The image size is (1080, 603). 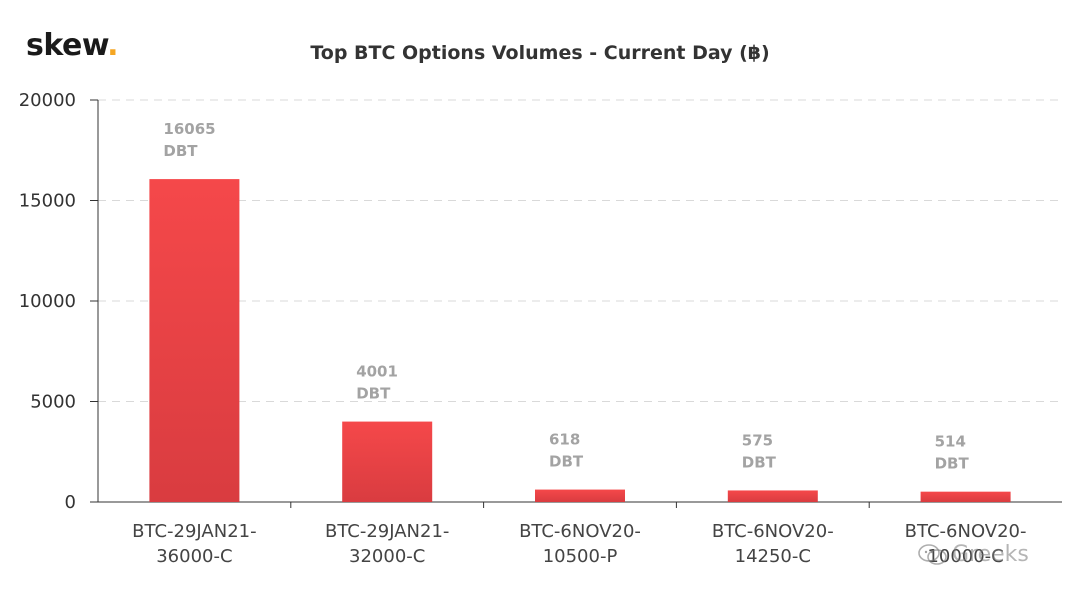 I want to click on wechat-icon, so click(x=932, y=554).